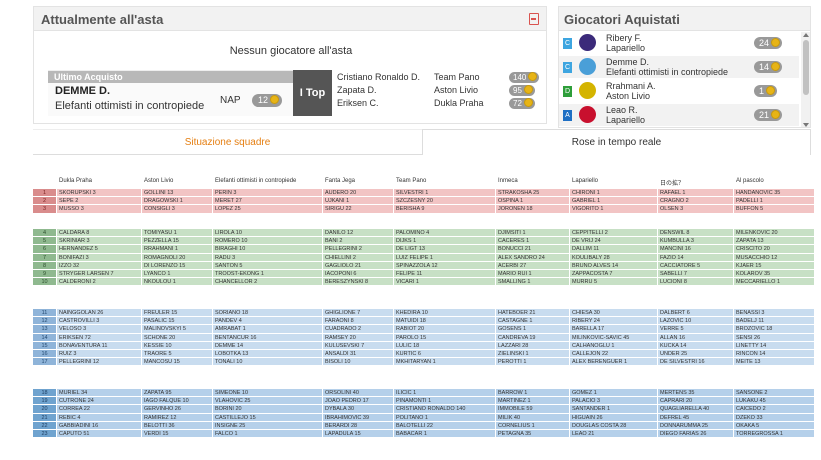 The image size is (821, 460). Describe the element at coordinates (98, 337) in the screenshot. I see `roster-cell: ERIKSEN 72` at that location.